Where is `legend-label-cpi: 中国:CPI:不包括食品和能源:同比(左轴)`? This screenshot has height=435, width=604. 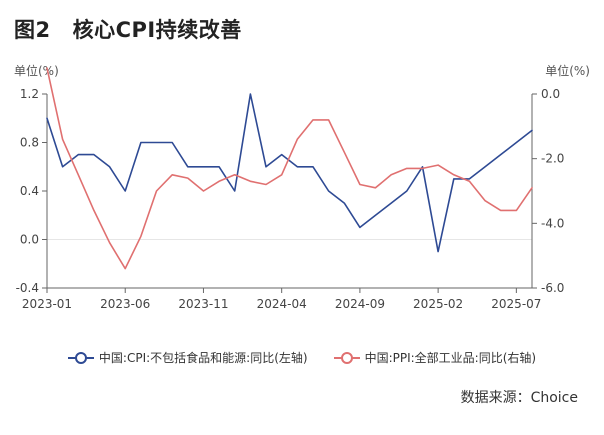 legend-label-cpi: 中国:CPI:不包括食品和能源:同比(左轴) is located at coordinates (203, 358).